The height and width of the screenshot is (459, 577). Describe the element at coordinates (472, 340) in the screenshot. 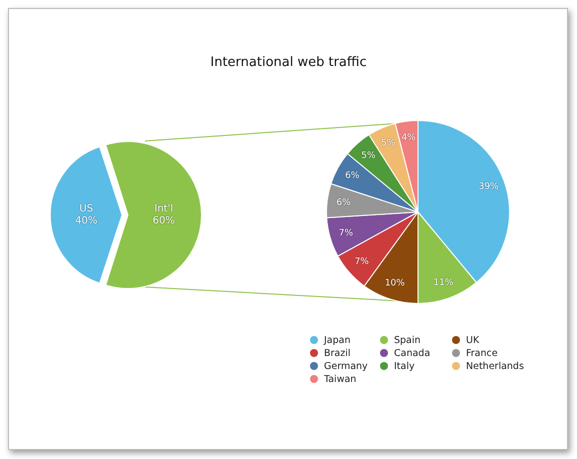

I see `legend-label: UK` at that location.